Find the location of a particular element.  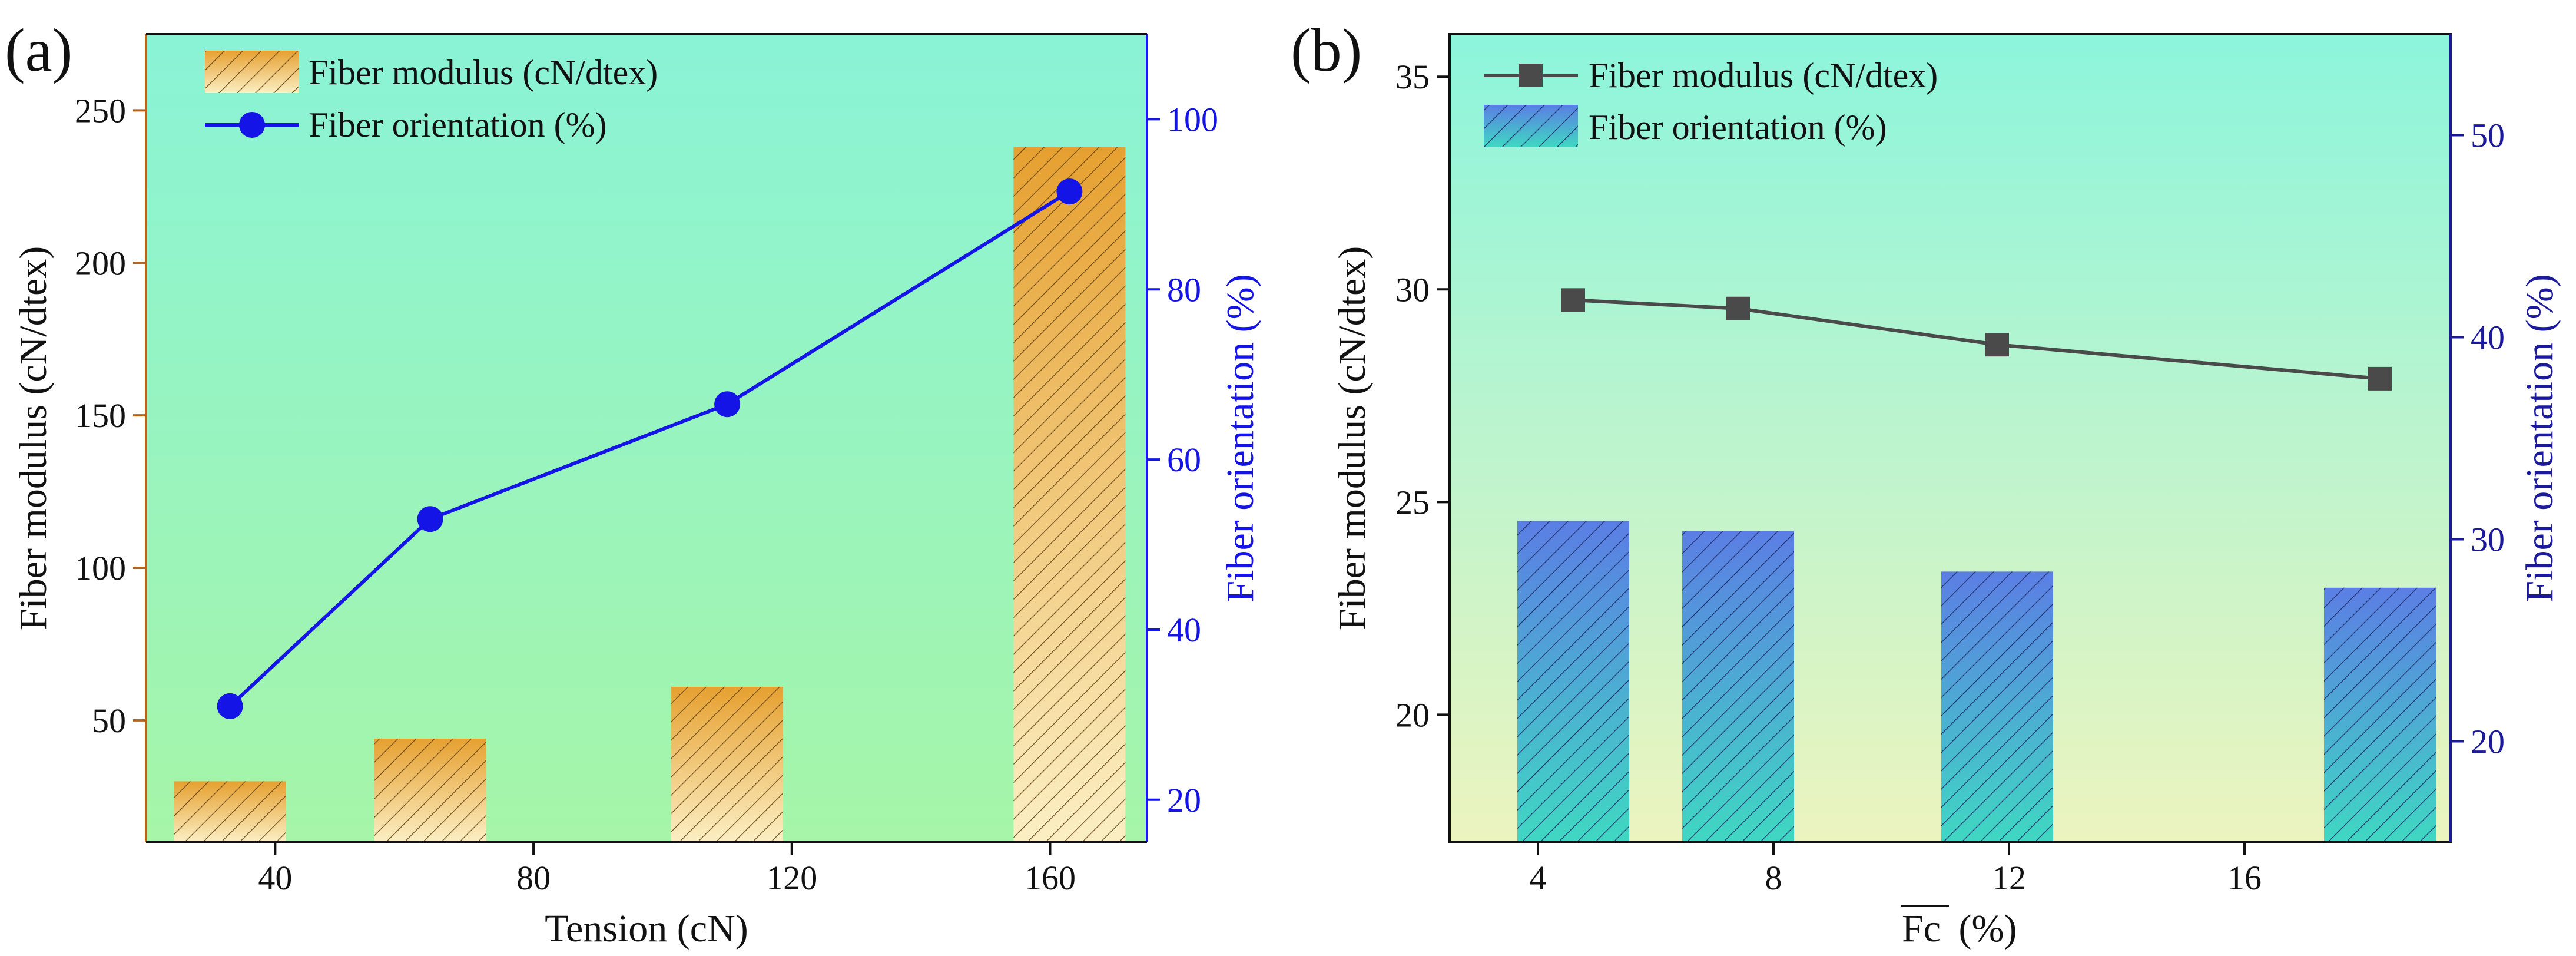

panel-b-label: (b) is located at coordinates (1326, 50).